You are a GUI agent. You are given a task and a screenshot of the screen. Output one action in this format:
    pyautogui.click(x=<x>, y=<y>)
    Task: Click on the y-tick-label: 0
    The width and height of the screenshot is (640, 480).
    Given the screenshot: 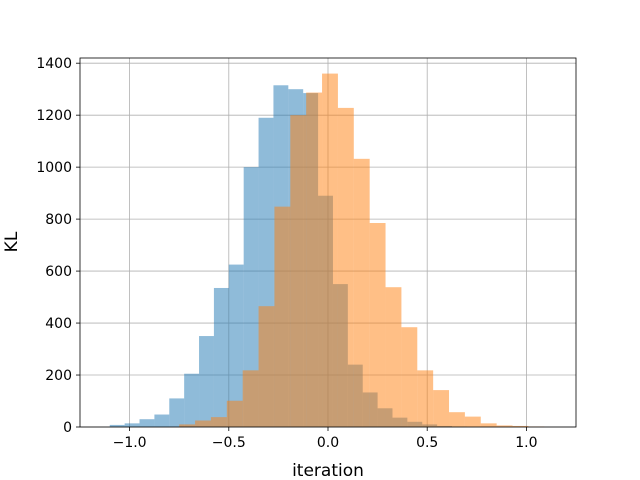 What is the action you would take?
    pyautogui.click(x=67, y=428)
    